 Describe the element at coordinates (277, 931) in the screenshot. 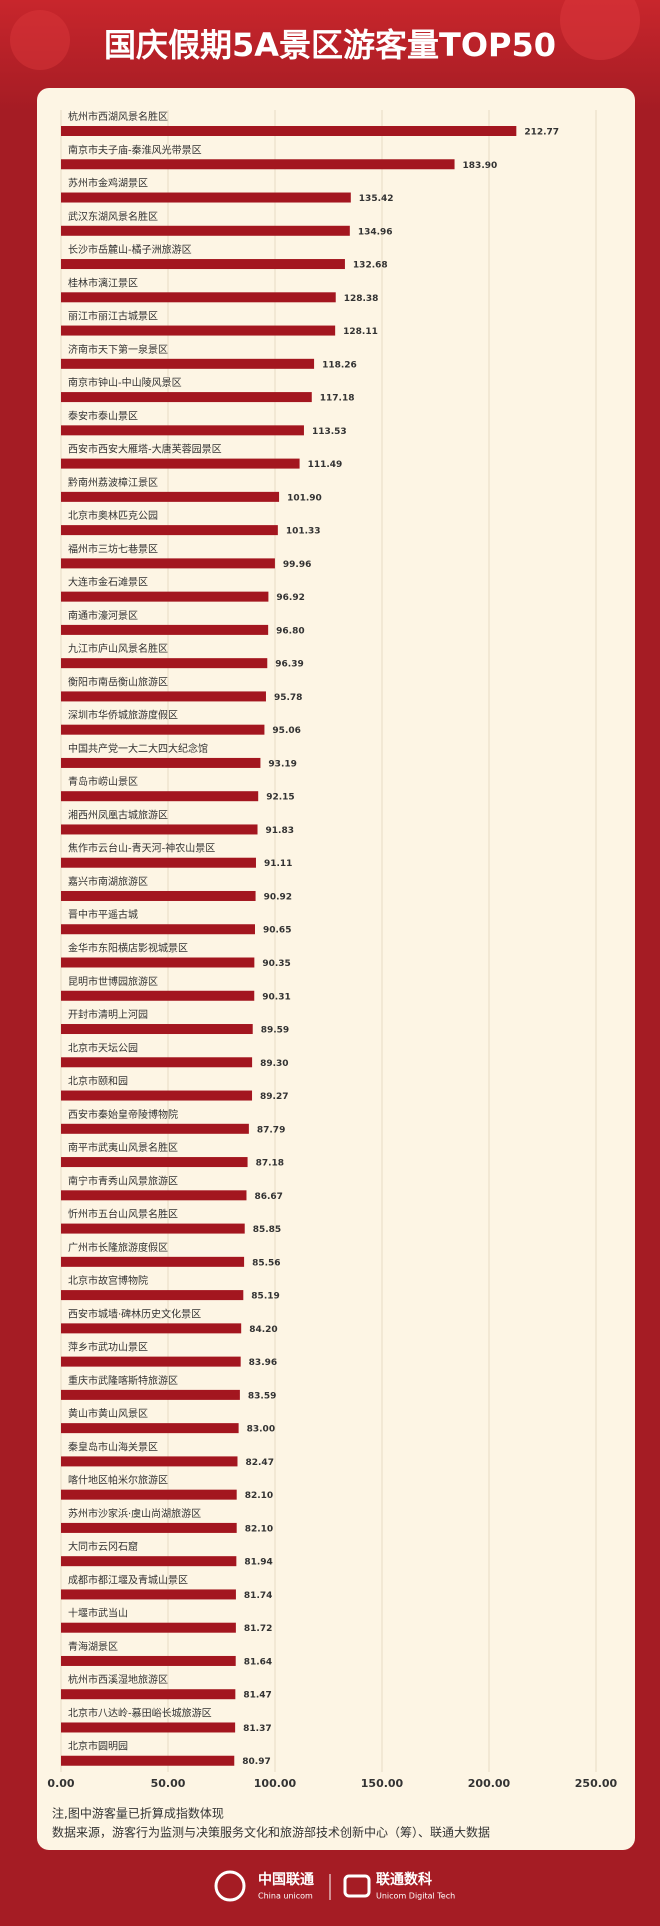

I see `value-label: 90.65` at that location.